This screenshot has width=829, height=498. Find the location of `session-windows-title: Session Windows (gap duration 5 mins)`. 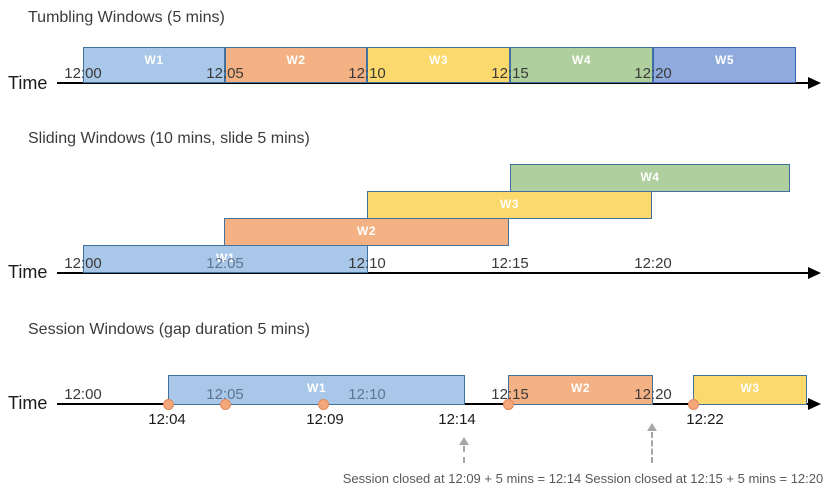

session-windows-title: Session Windows (gap duration 5 mins) is located at coordinates (169, 329).